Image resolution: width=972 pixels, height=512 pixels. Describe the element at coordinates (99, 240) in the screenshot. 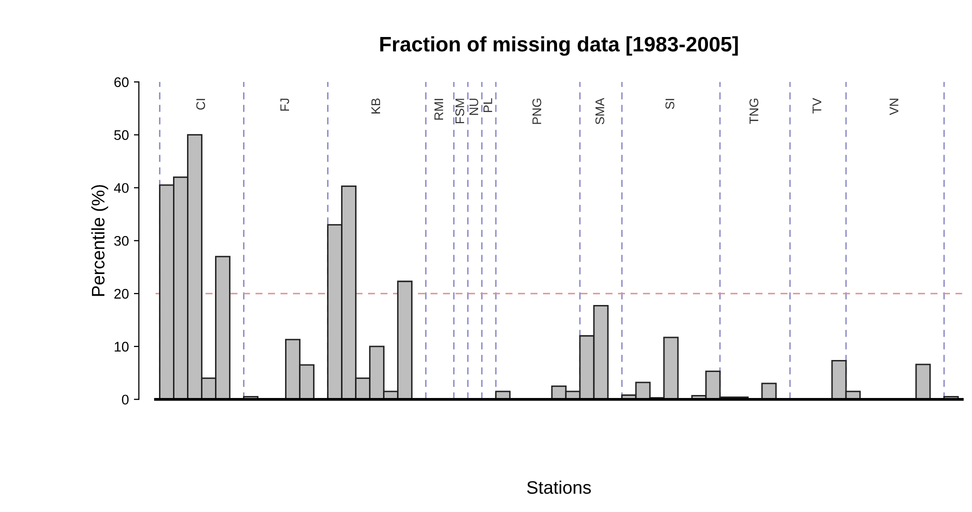

I see `y-axis-title: Percentile (%)` at that location.